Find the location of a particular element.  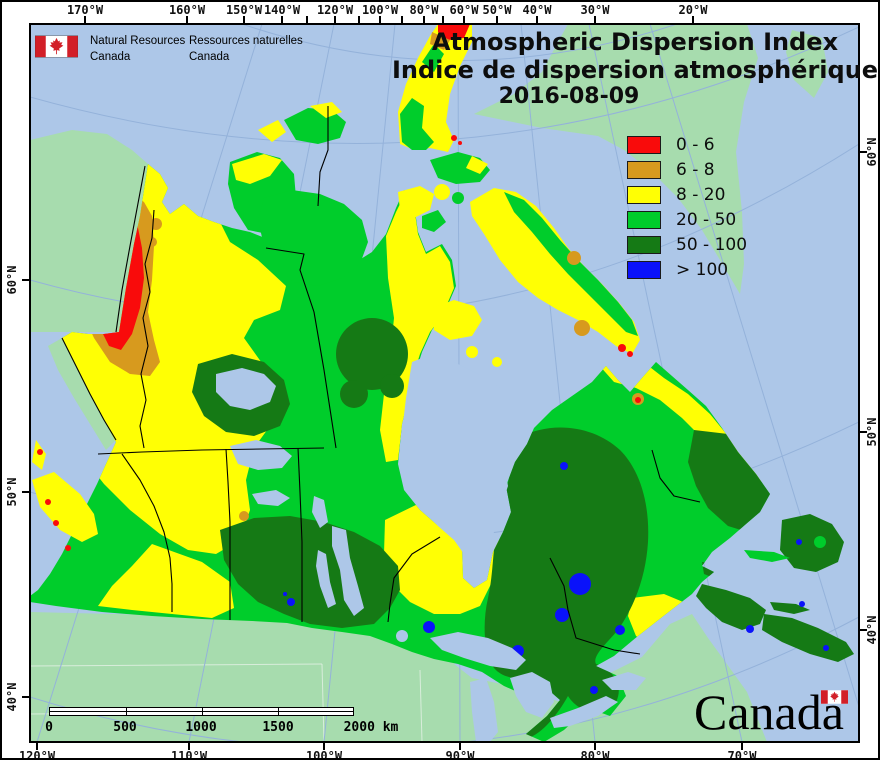

longitude-label-top: 140°W is located at coordinates (282, 10).